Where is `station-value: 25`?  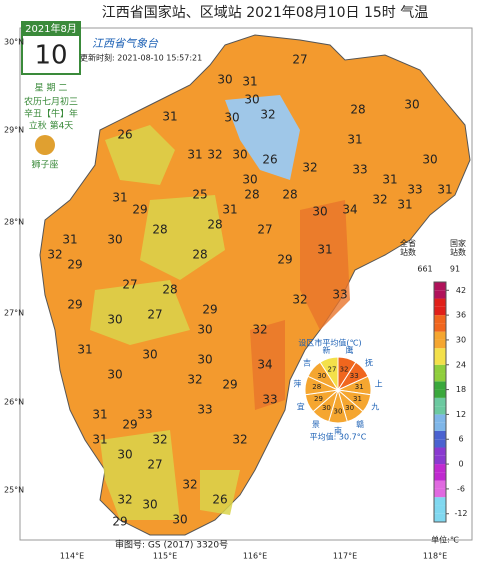 station-value: 25 is located at coordinates (199, 195).